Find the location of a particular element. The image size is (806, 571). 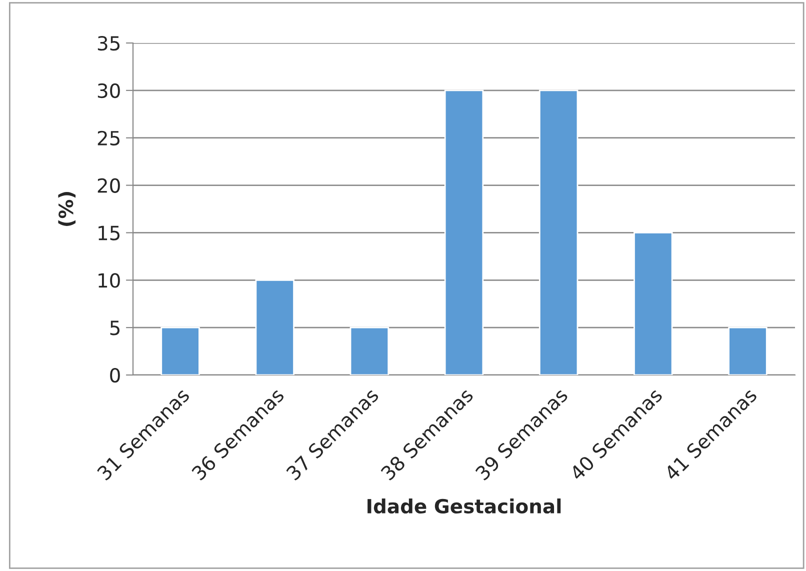

x-axis-title: Idade Gestacional is located at coordinates (464, 506).